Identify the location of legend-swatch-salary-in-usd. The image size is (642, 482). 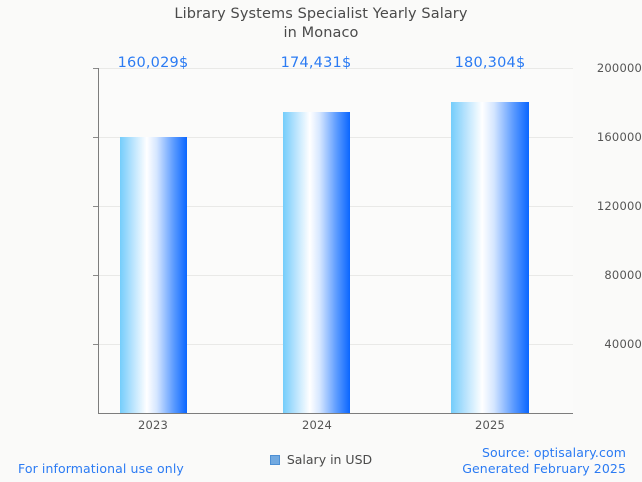
(274, 459).